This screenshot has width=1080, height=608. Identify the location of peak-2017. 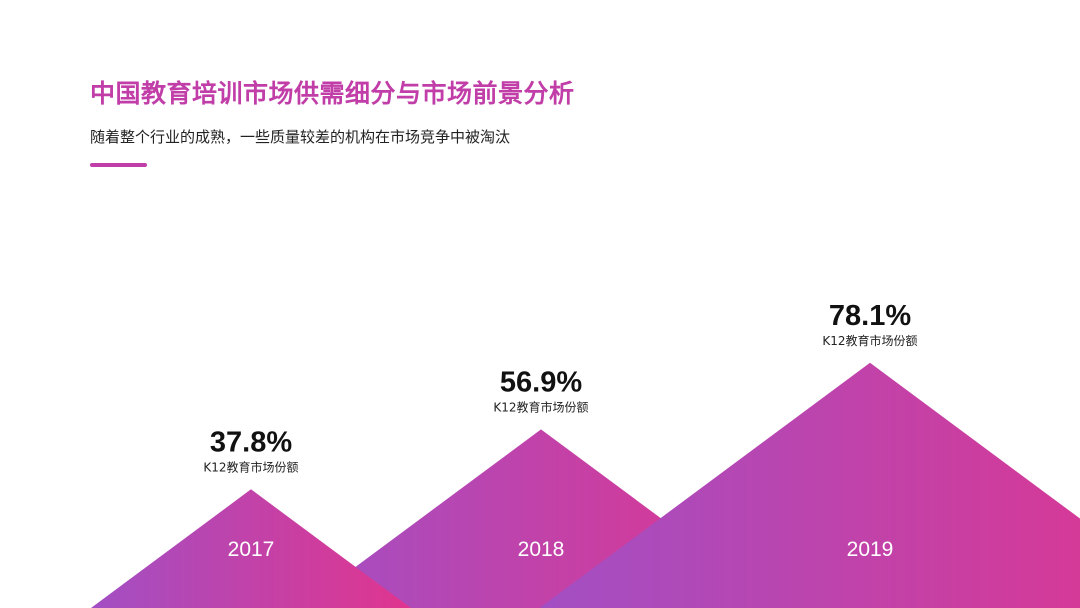
(251, 548).